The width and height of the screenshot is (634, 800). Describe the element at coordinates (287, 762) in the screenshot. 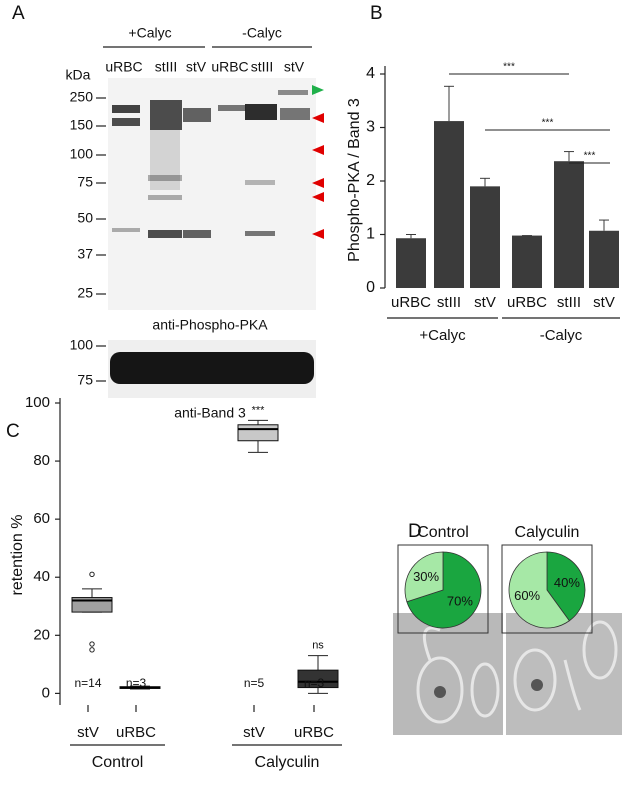

I see `group-label: Calyculin` at that location.